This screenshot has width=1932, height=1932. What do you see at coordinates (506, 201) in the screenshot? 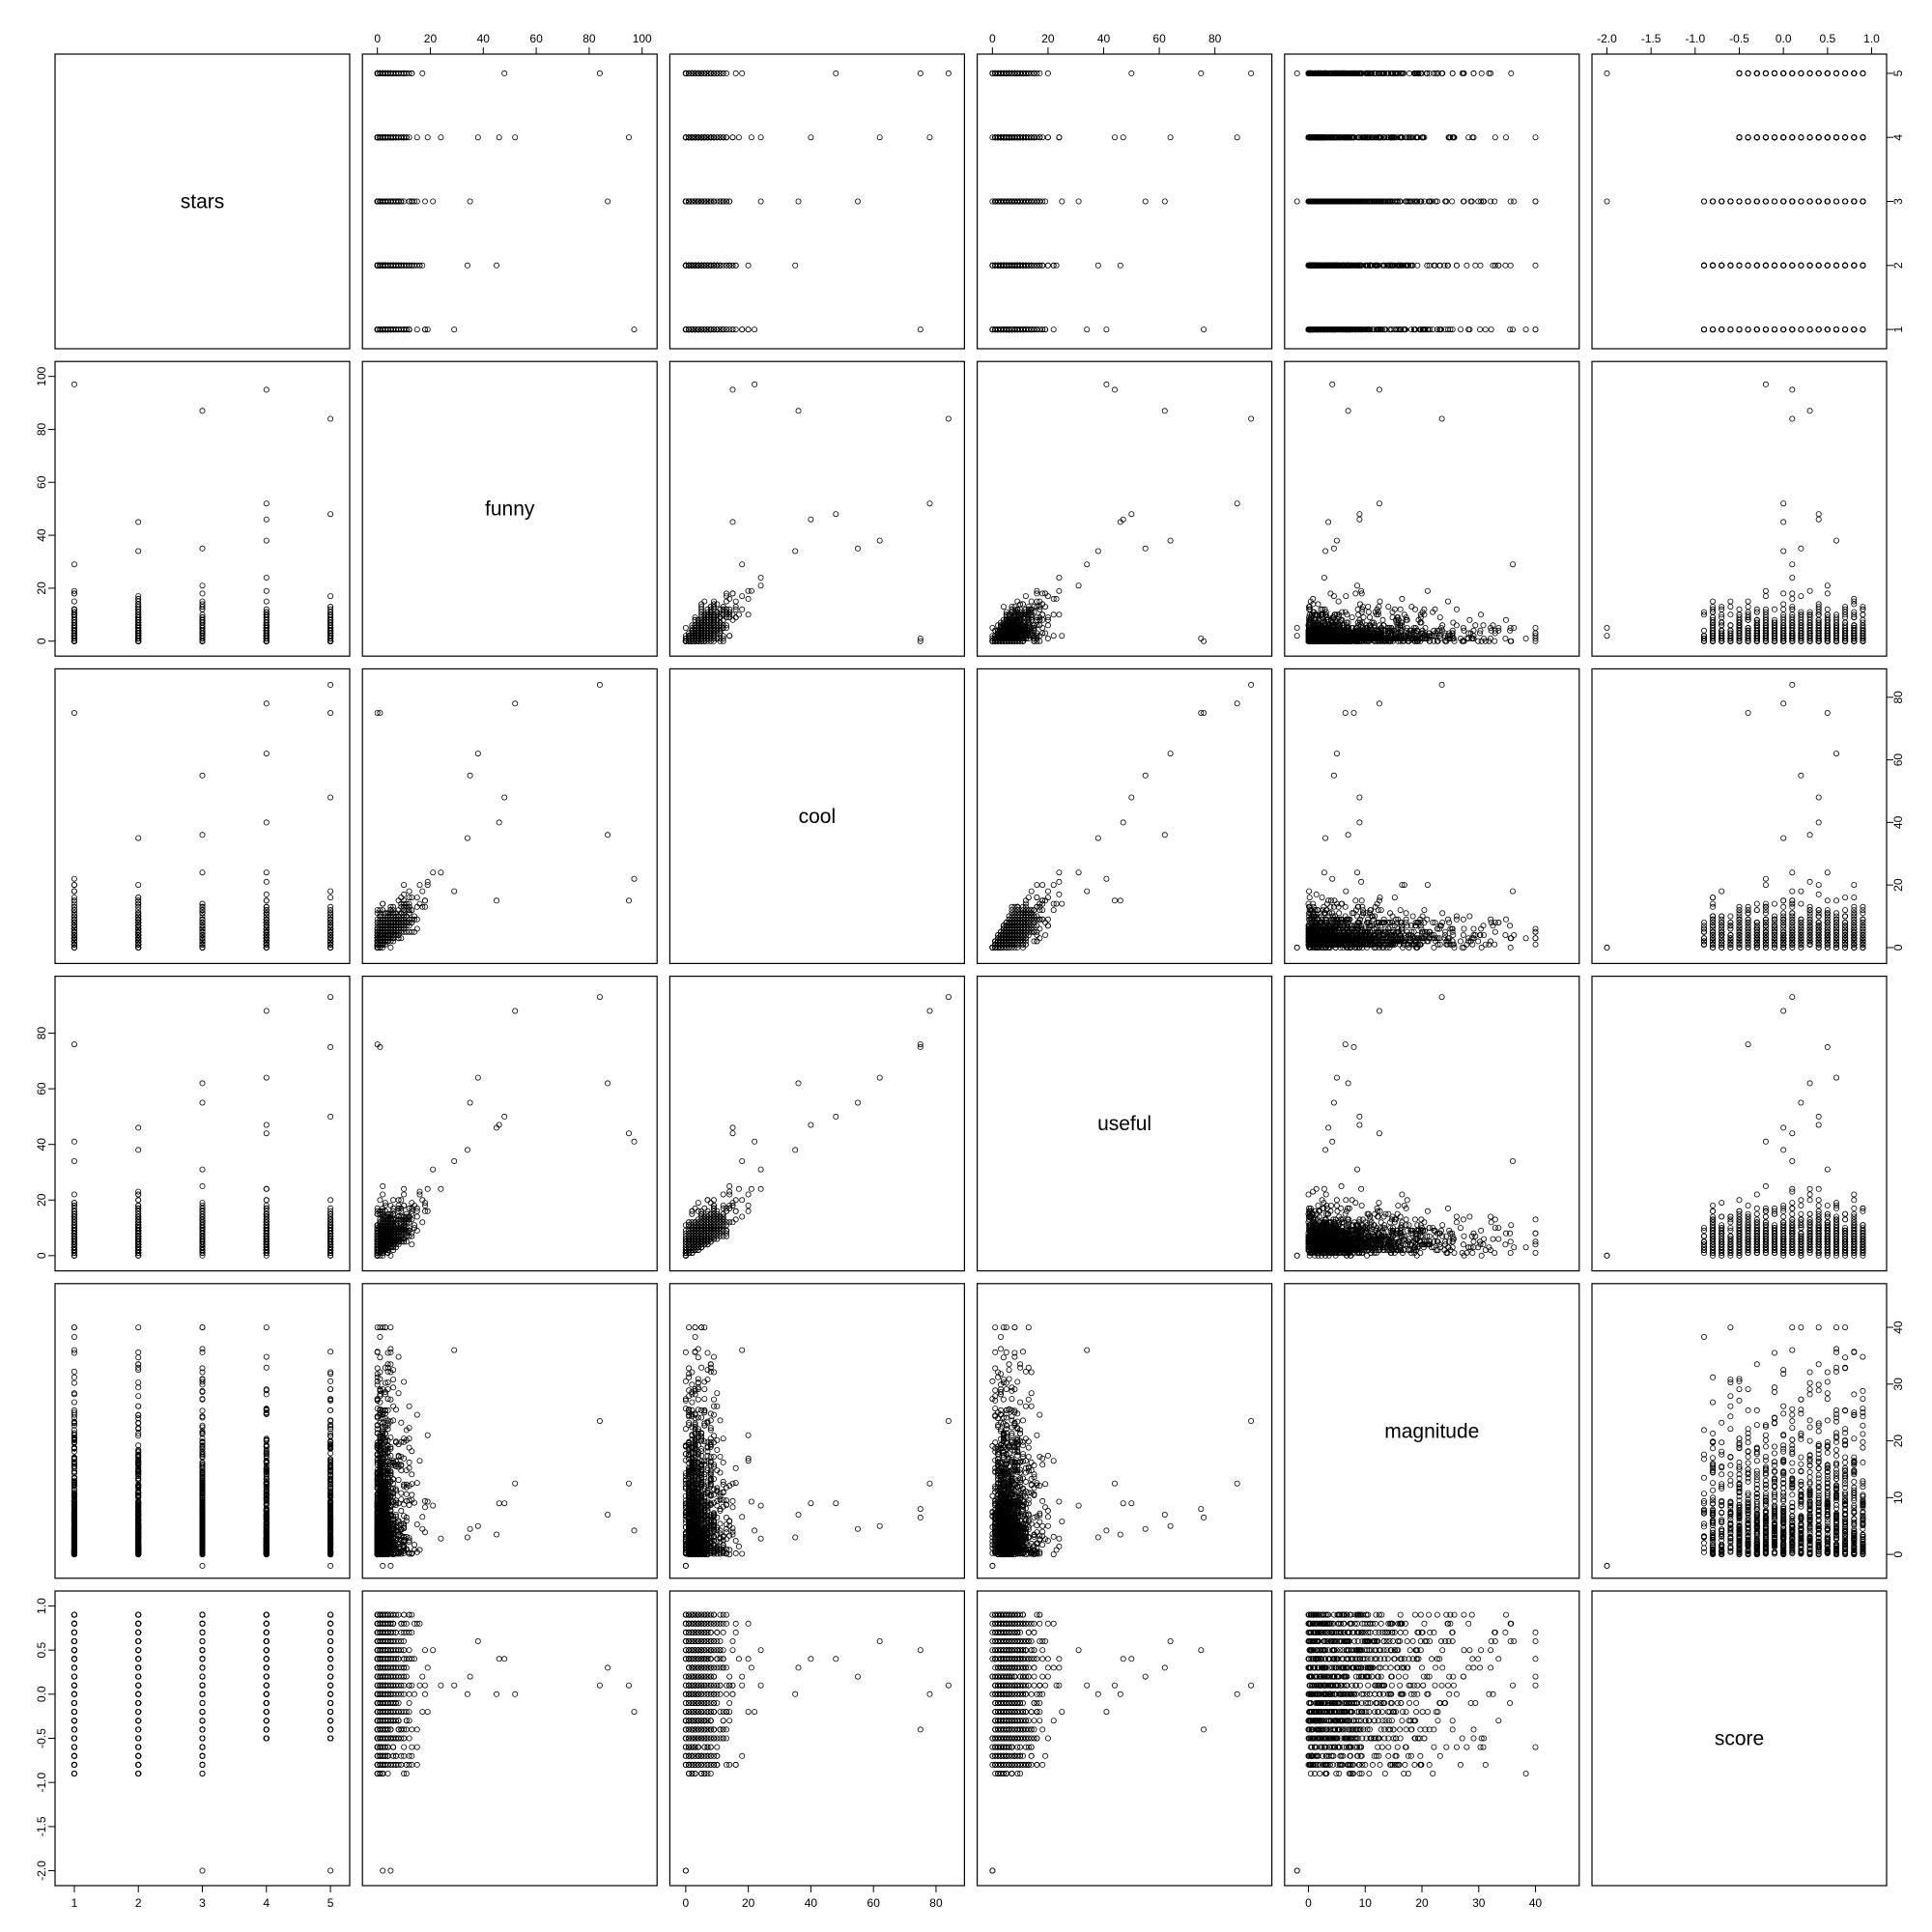
I see `points-stars-vs-funny` at bounding box center [506, 201].